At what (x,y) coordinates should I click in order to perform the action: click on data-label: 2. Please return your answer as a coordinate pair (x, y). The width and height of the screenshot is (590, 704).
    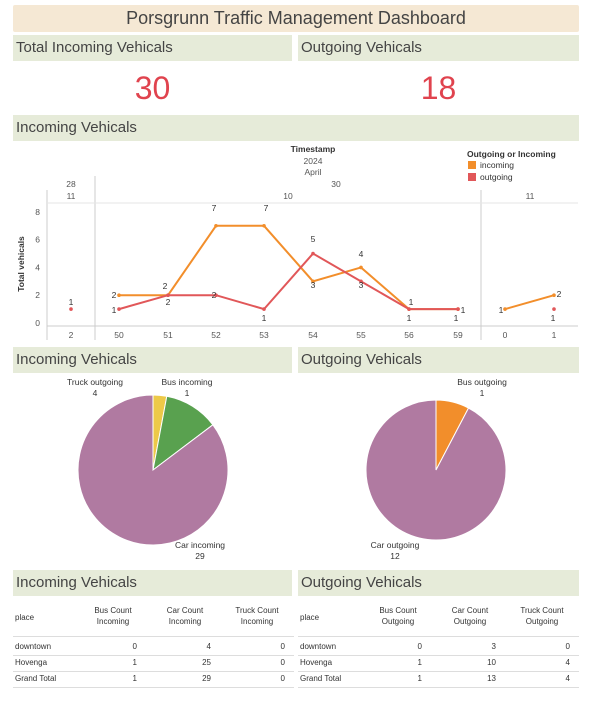
    Looking at the image, I should click on (559, 294).